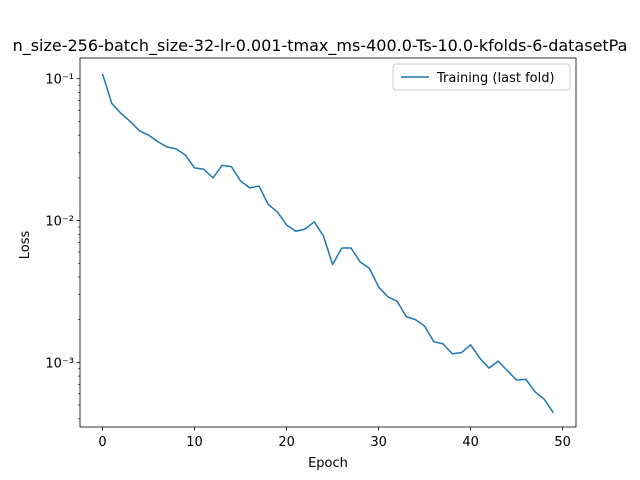 The height and width of the screenshot is (480, 640). What do you see at coordinates (194, 442) in the screenshot?
I see `x-tick-label: 10` at bounding box center [194, 442].